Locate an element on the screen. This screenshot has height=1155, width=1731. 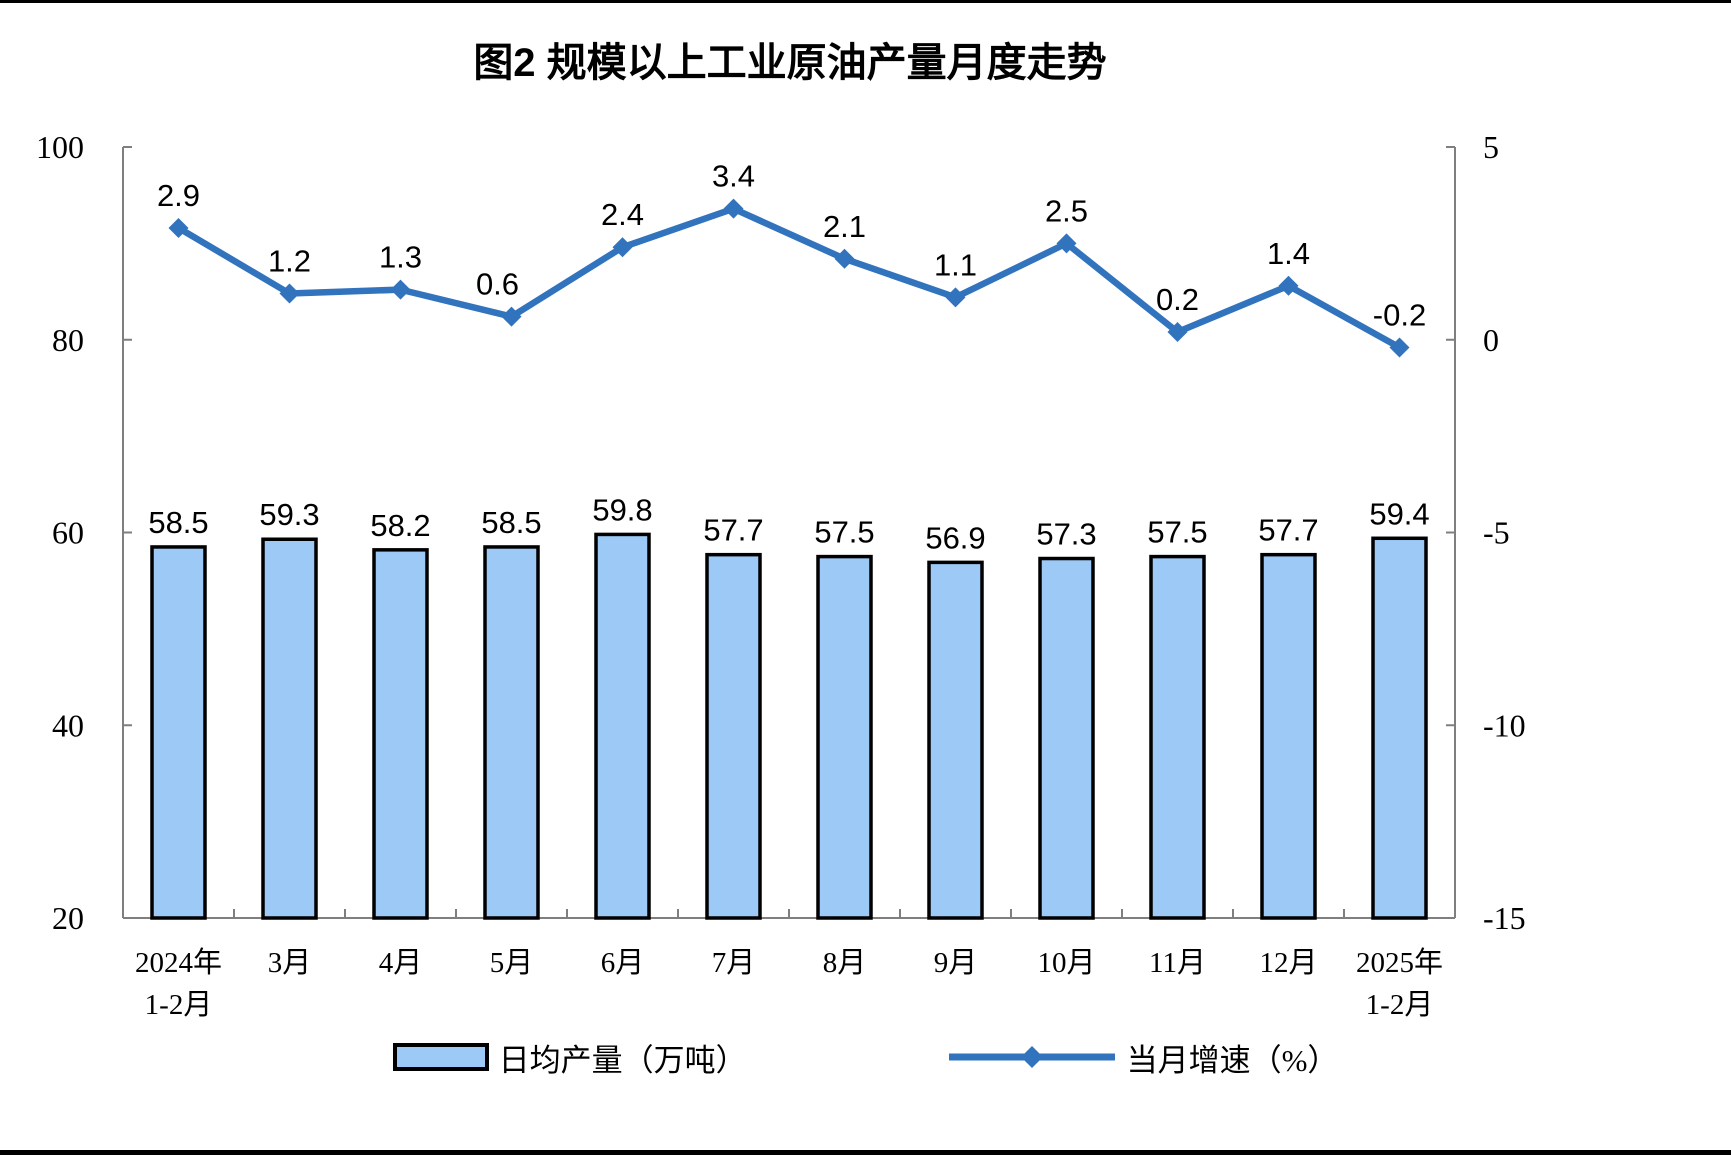
line-value-label: 2.5 is located at coordinates (1066, 210).